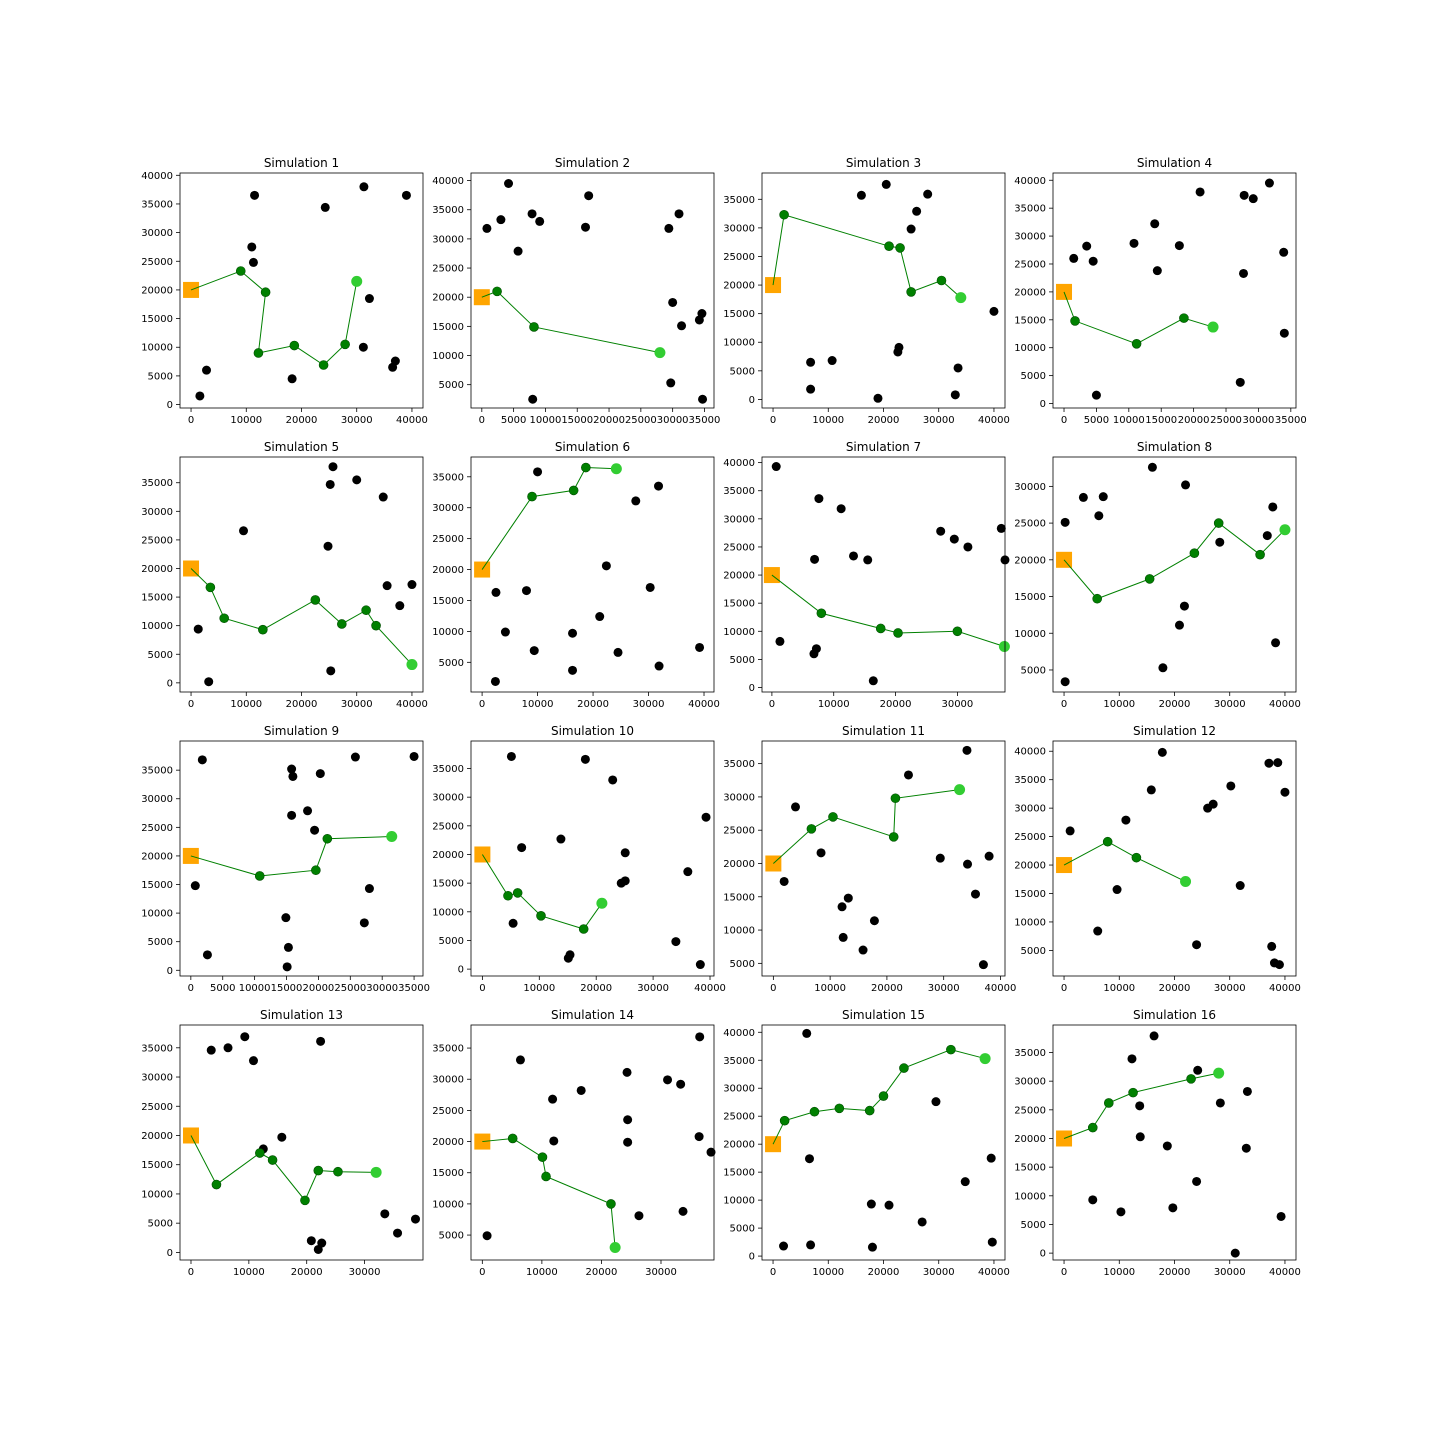 This screenshot has width=1440, height=1440. Describe the element at coordinates (1174, 731) in the screenshot. I see `subplot-title: Simulation 12` at that location.